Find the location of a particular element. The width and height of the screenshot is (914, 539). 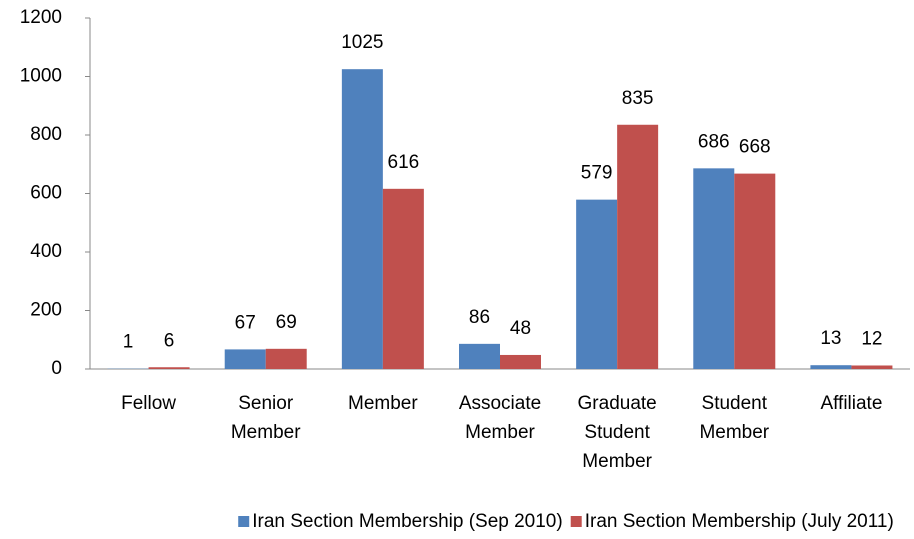

value-label: 616 is located at coordinates (404, 162).